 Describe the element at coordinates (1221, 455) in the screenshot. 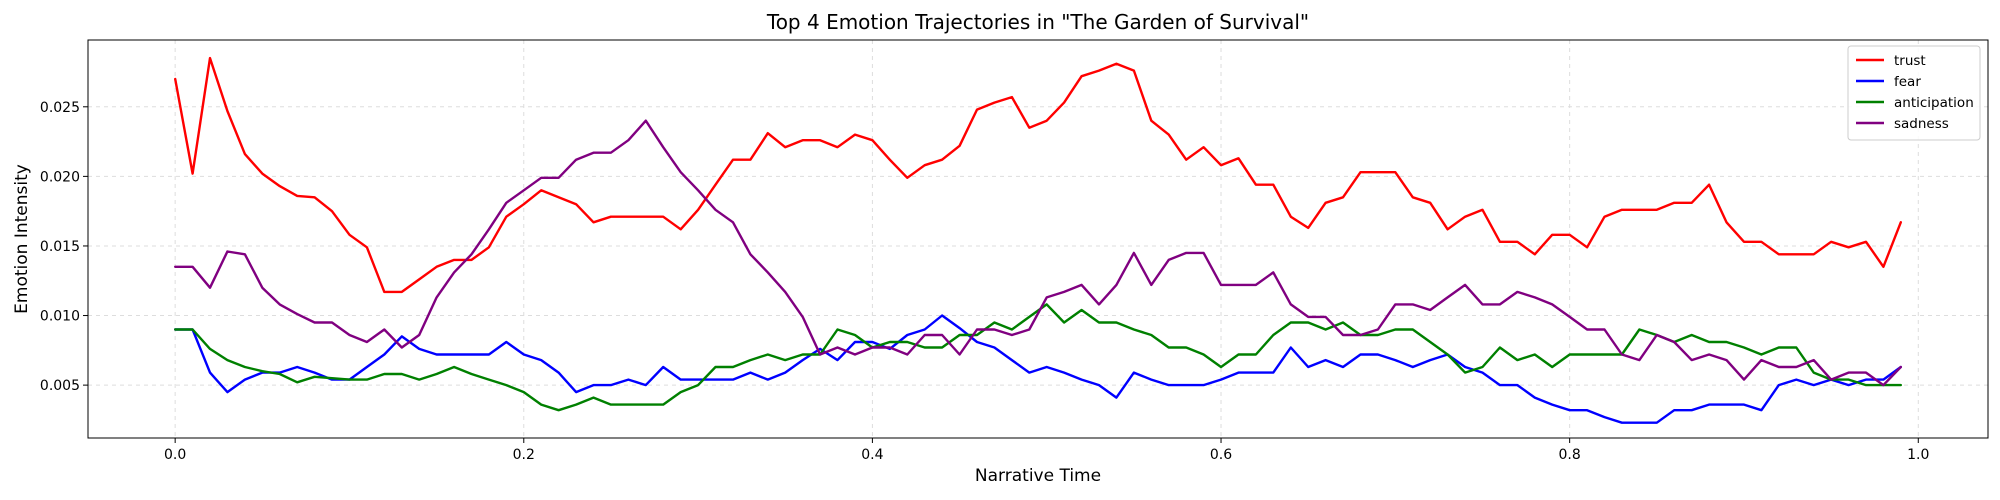

I see `x-tick-label: 0.6` at that location.